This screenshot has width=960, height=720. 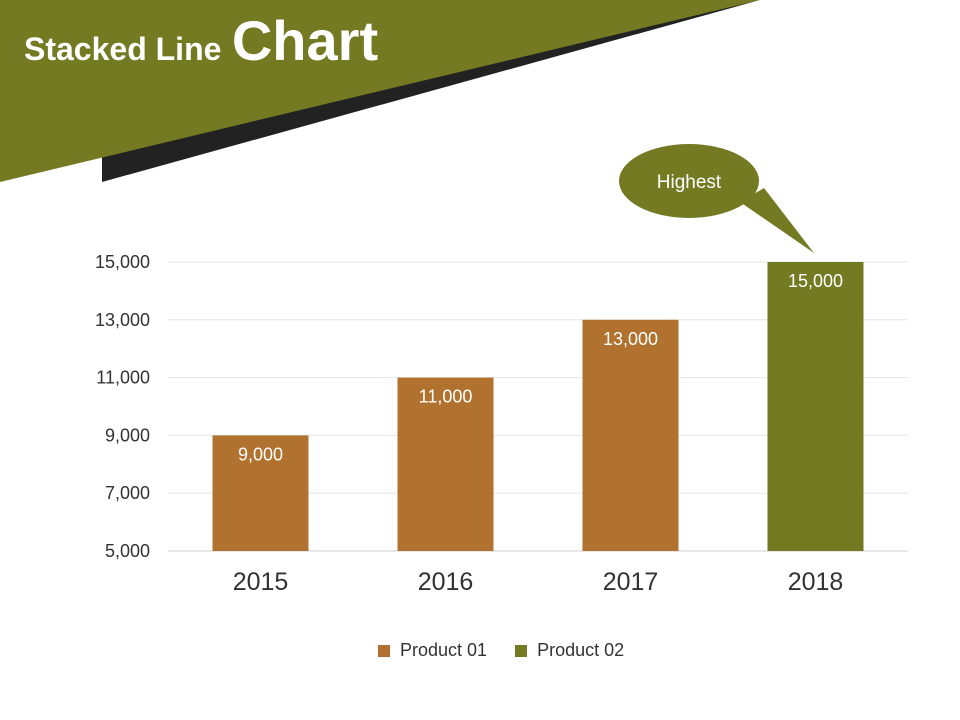 I want to click on y-tick-label: 9,000, so click(x=127, y=435).